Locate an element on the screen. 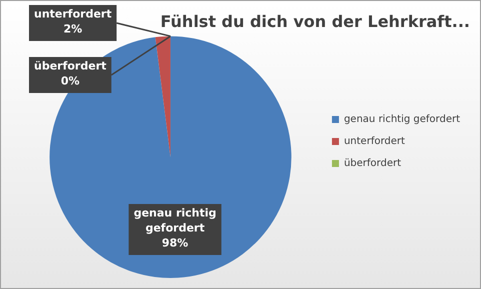  legend-label: überfordert is located at coordinates (373, 164).